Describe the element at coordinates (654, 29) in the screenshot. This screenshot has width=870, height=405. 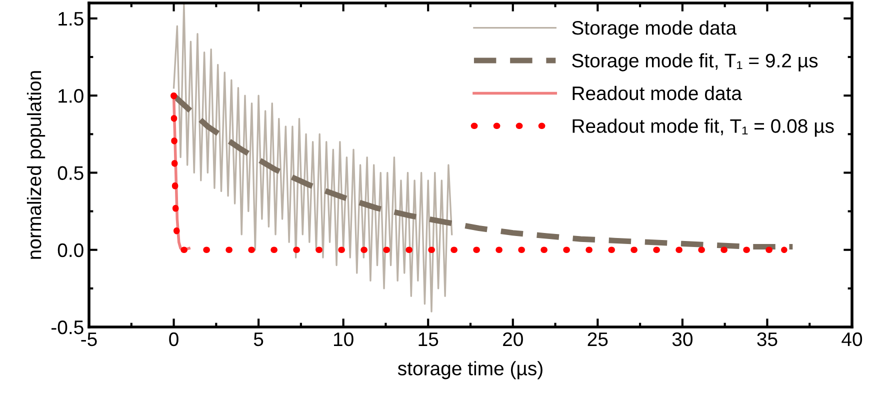
I see `legend-label: Storage mode data` at that location.